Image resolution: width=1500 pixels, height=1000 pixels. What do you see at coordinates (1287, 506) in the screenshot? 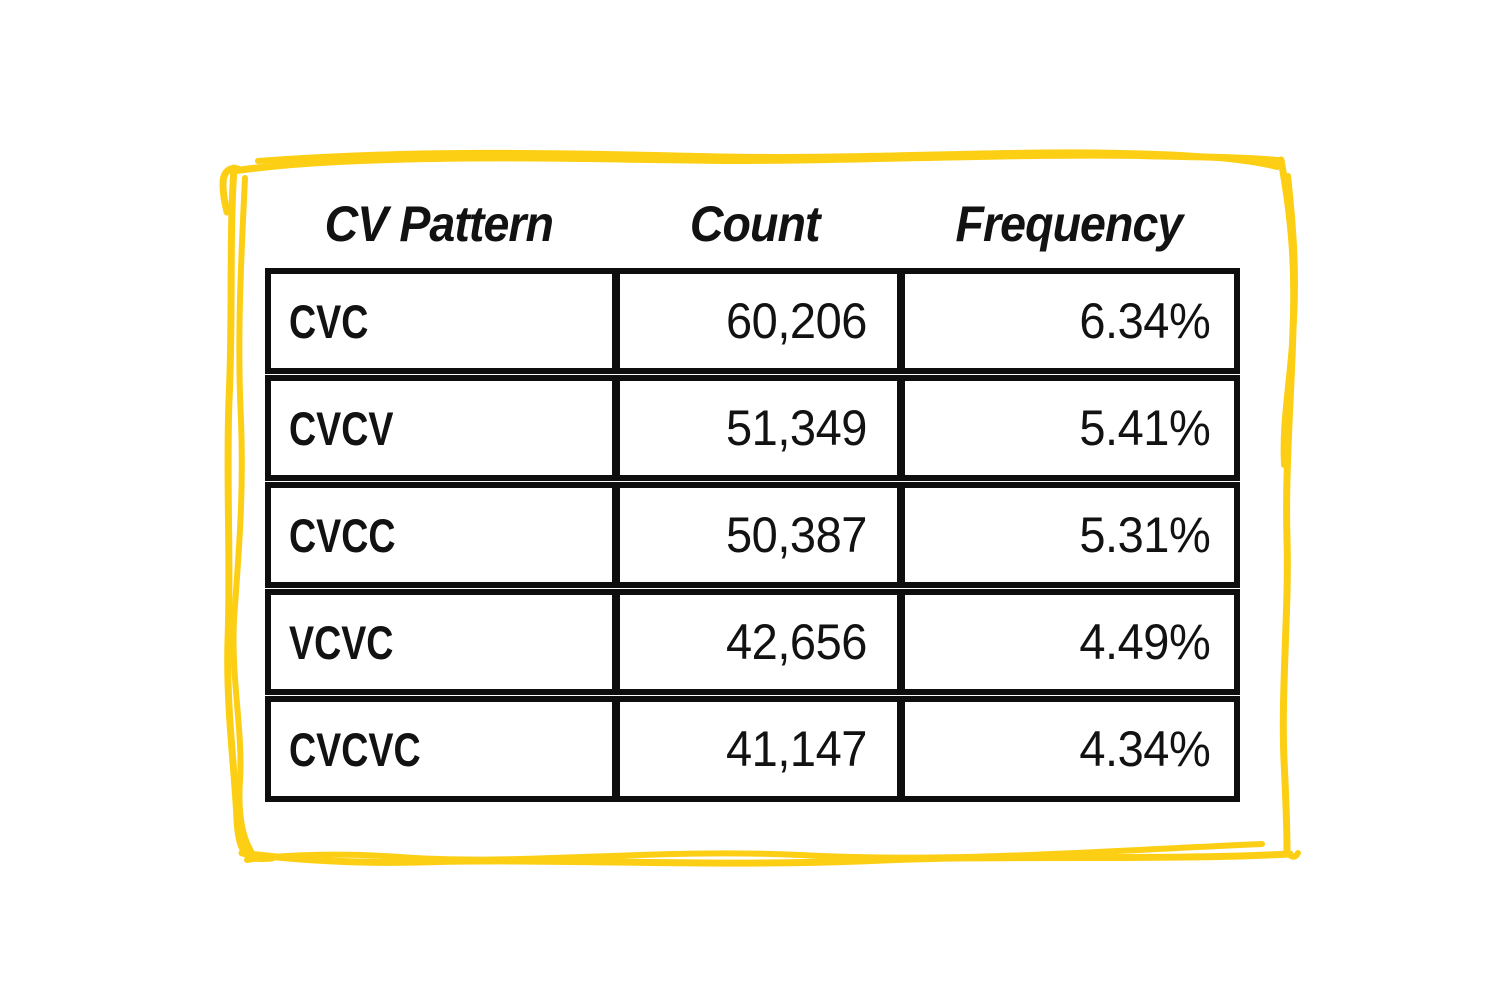
I see `frame-right-stroke` at bounding box center [1287, 506].